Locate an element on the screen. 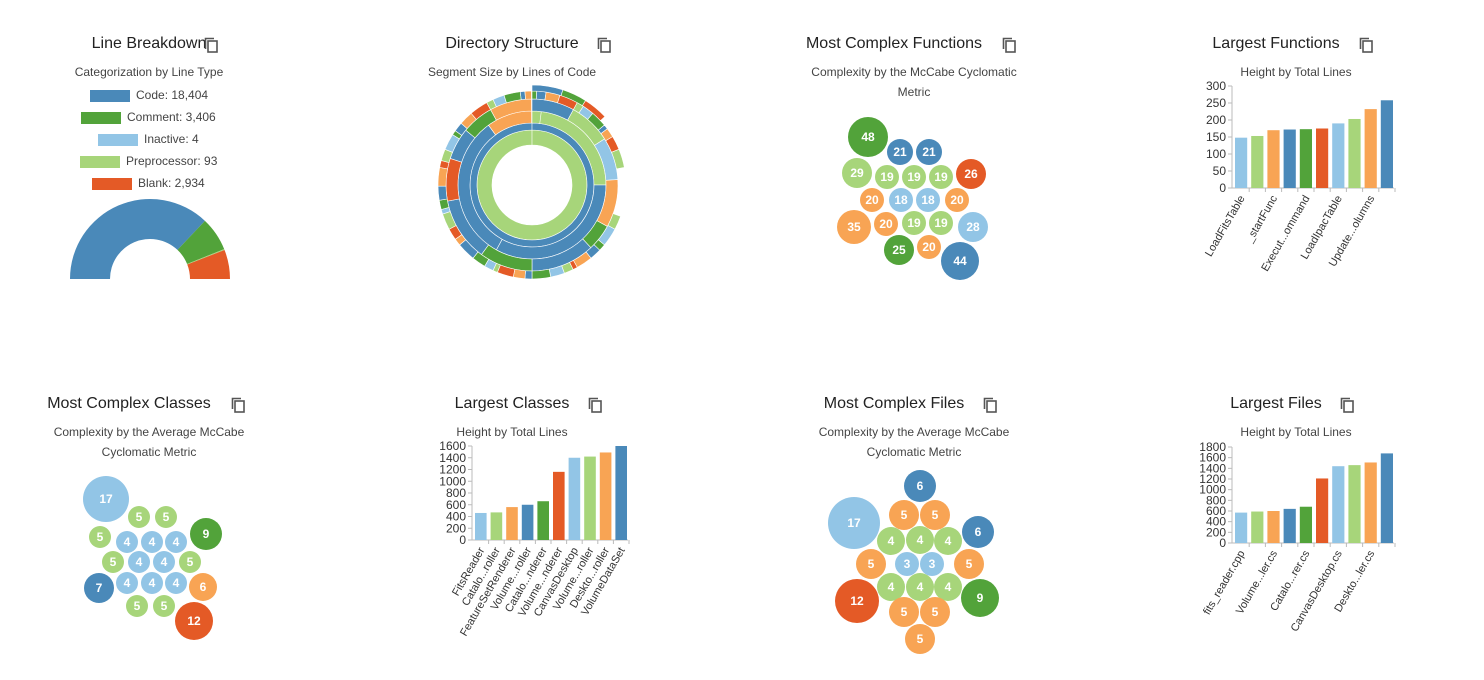 The width and height of the screenshot is (1484, 680). bubble: 12 is located at coordinates (194, 621).